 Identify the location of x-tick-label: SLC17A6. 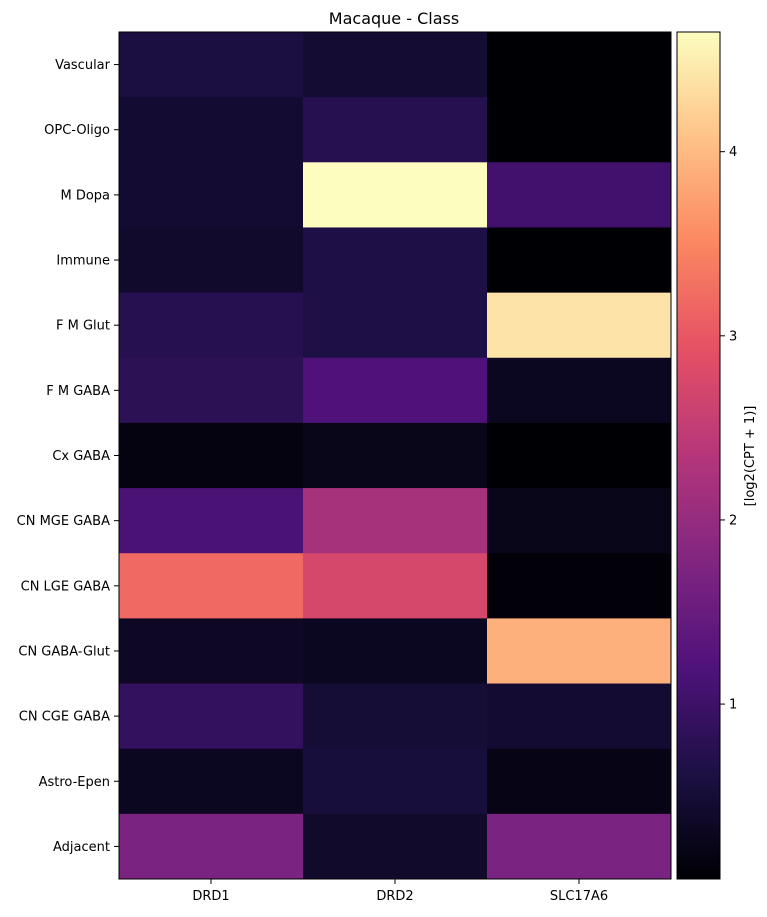
(579, 896).